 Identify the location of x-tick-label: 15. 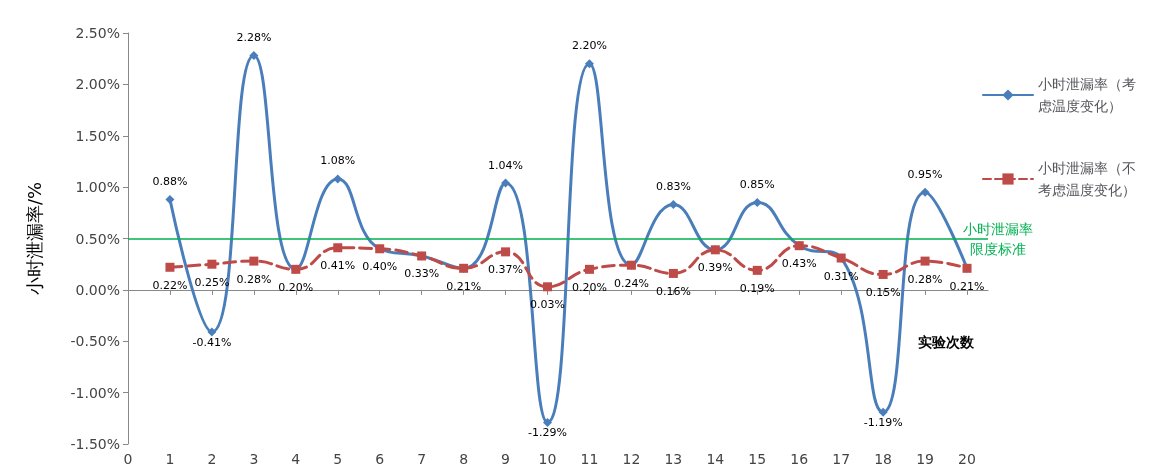
(757, 459).